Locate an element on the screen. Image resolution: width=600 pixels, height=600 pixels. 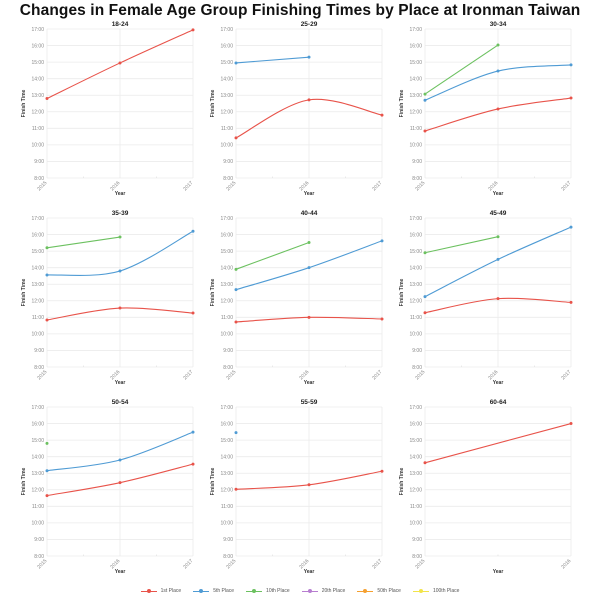
legend-item: 10th Place is located at coordinates (268, 591).